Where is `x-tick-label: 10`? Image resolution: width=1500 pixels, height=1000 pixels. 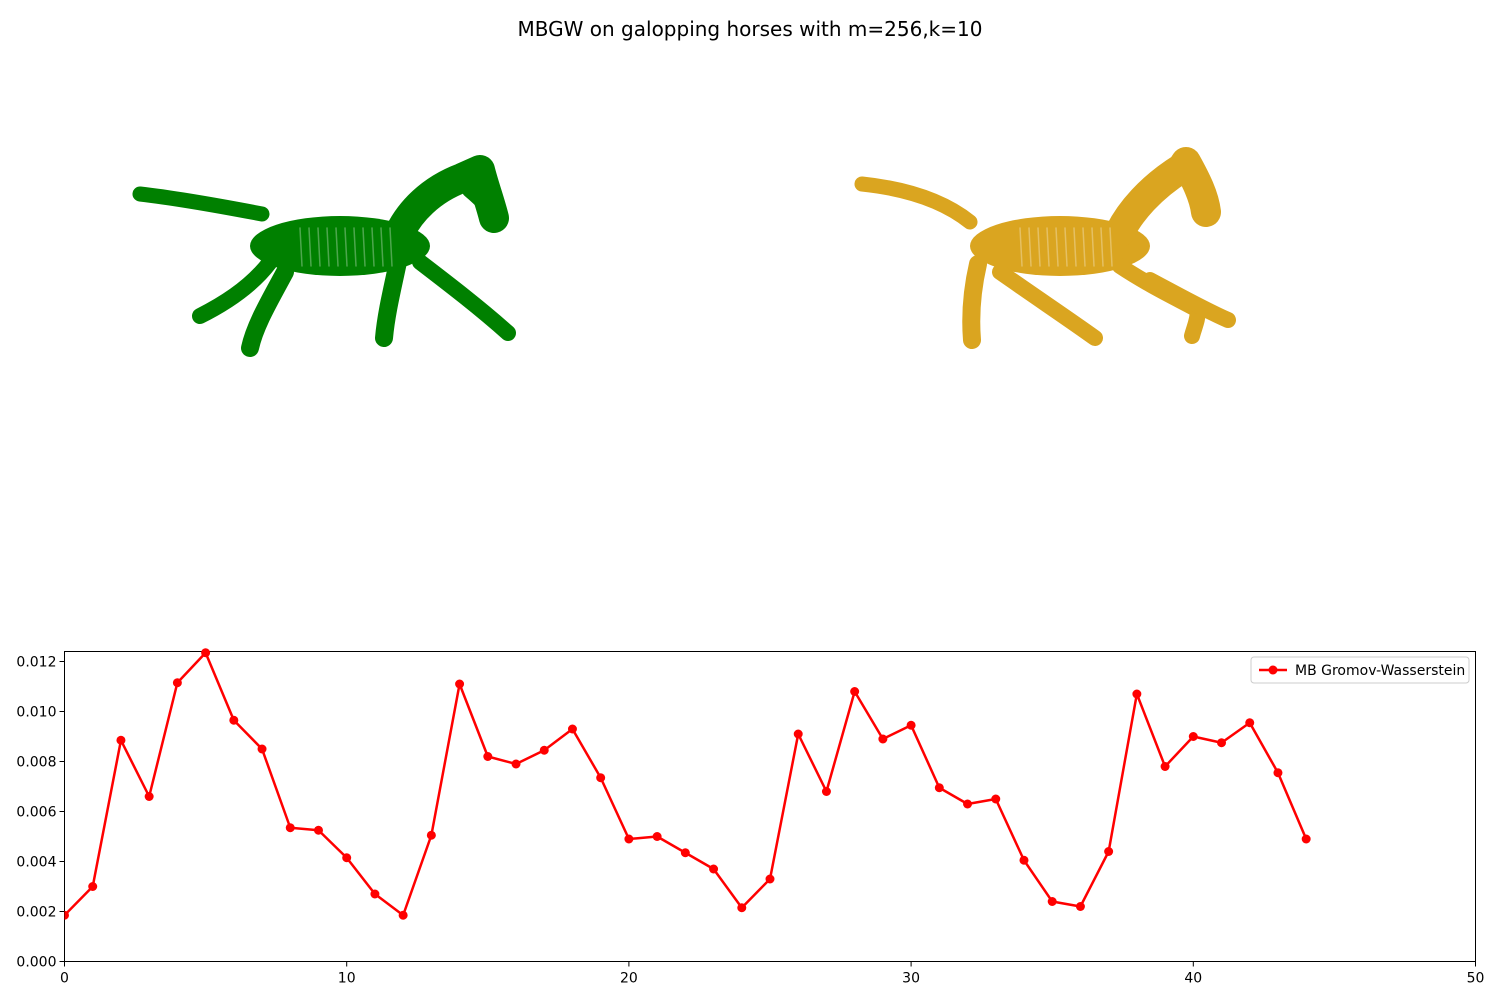 x-tick-label: 10 is located at coordinates (347, 979).